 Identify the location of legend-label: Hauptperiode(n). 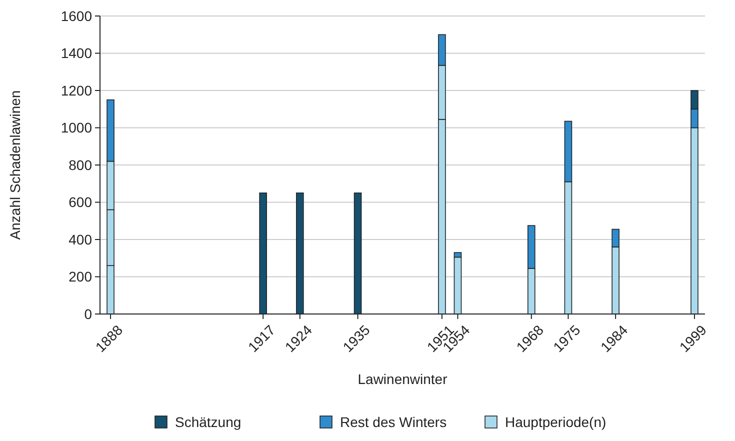
(555, 422).